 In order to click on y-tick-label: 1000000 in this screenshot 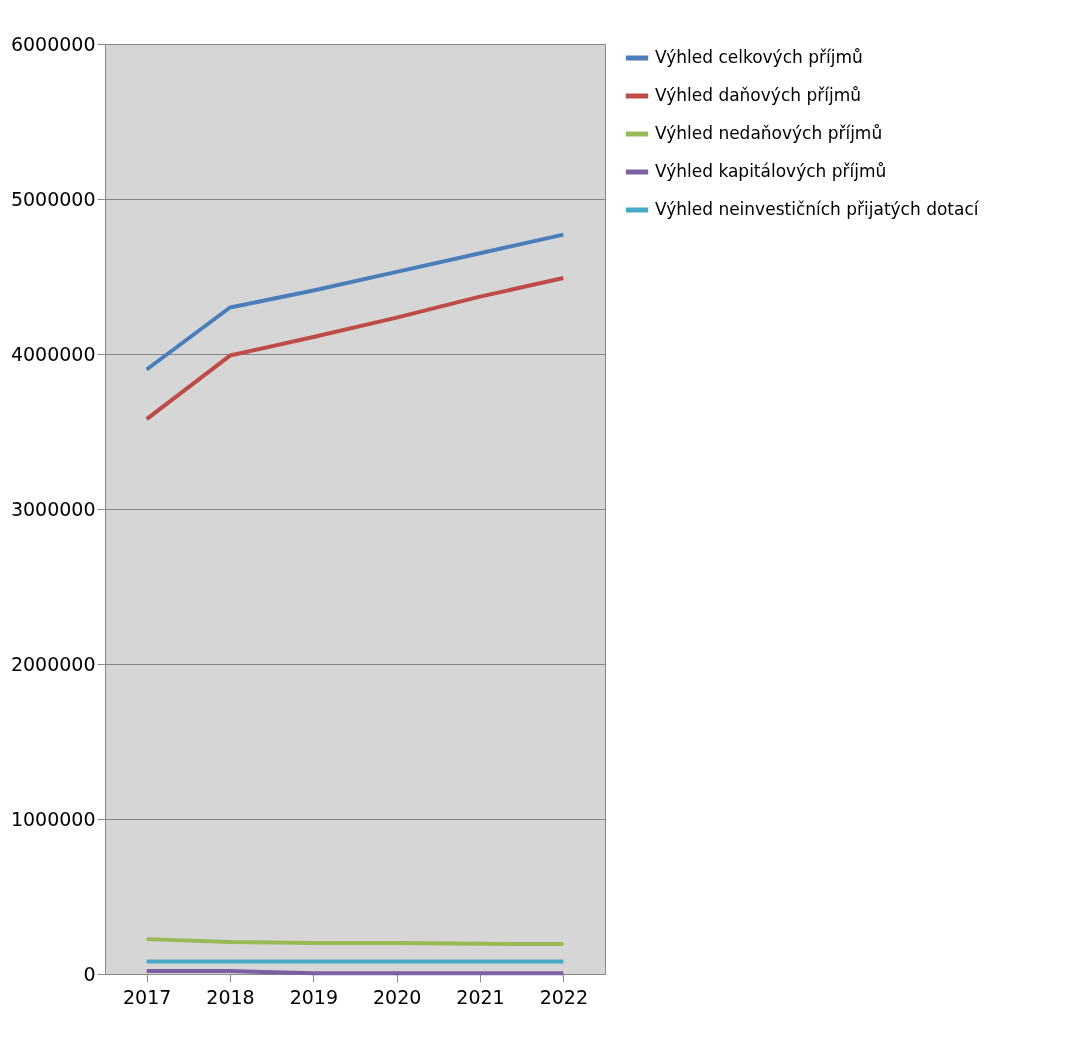, I will do `click(53, 818)`.